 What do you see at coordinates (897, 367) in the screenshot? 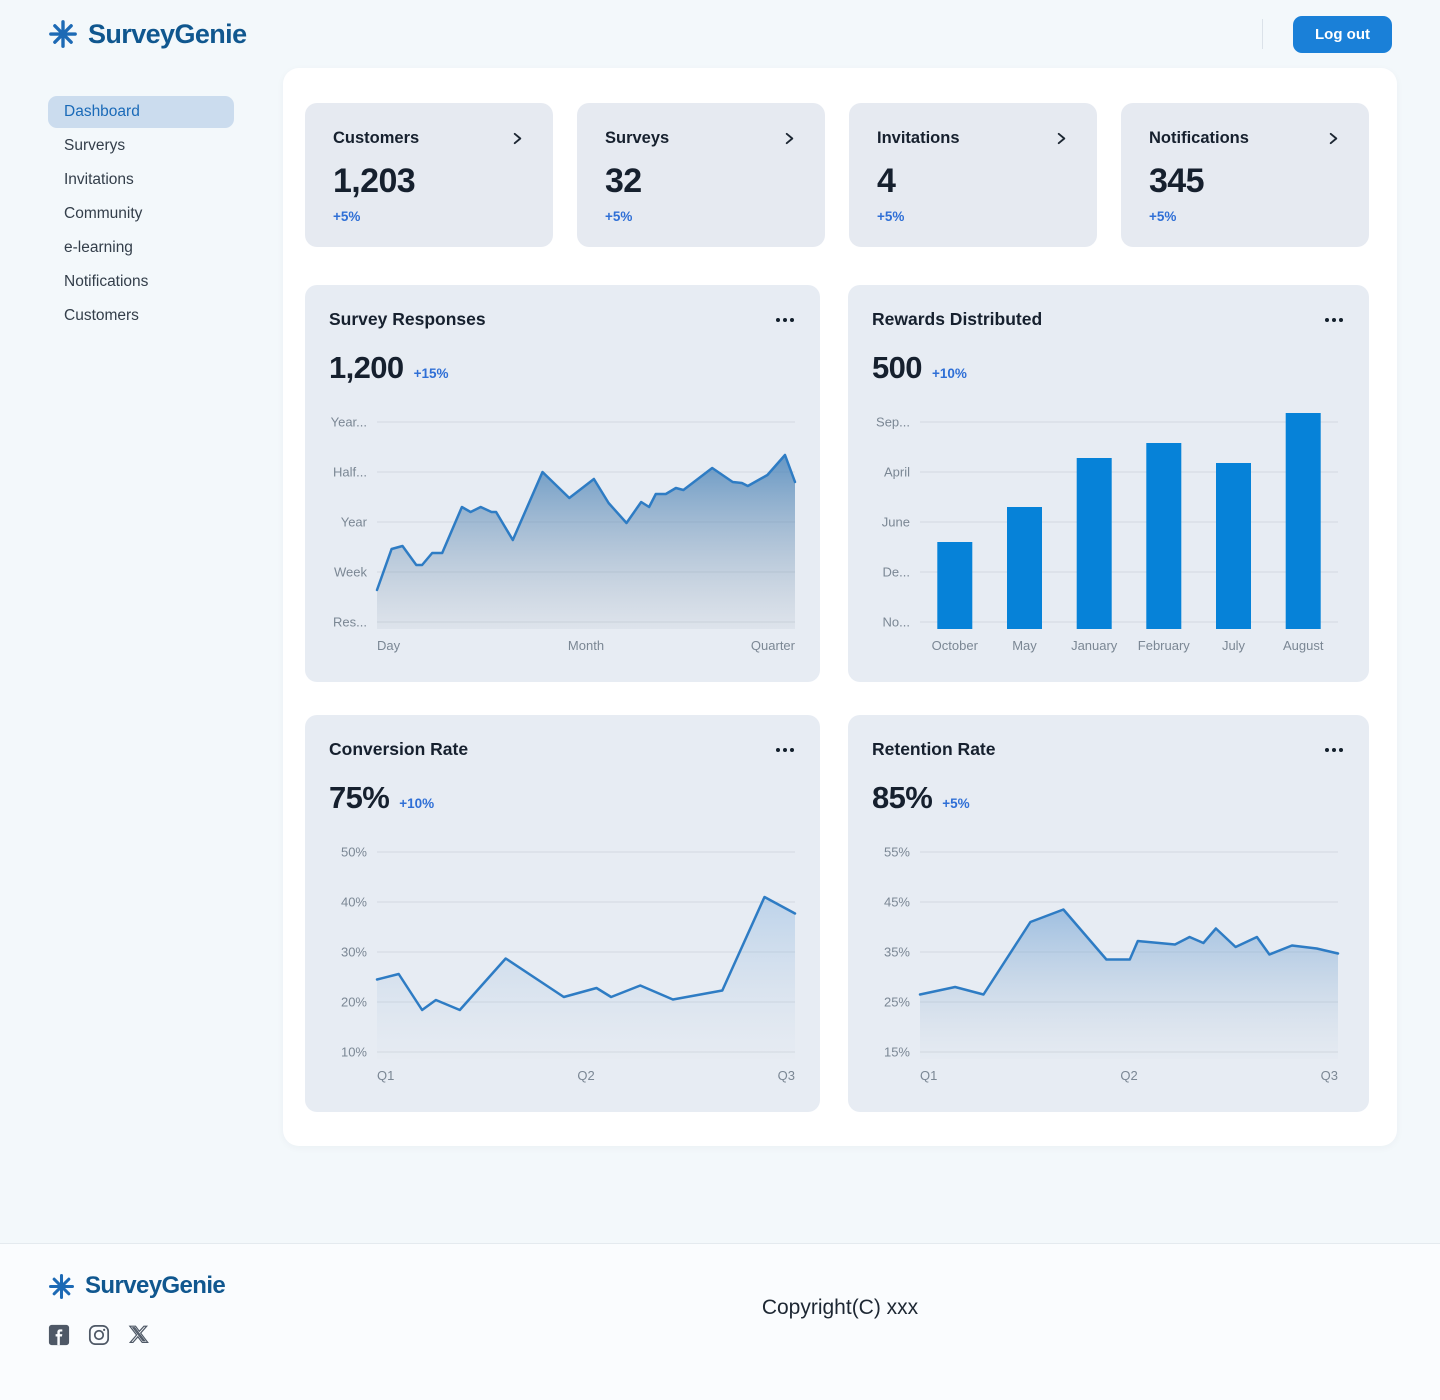
I see `chart-value: 500` at bounding box center [897, 367].